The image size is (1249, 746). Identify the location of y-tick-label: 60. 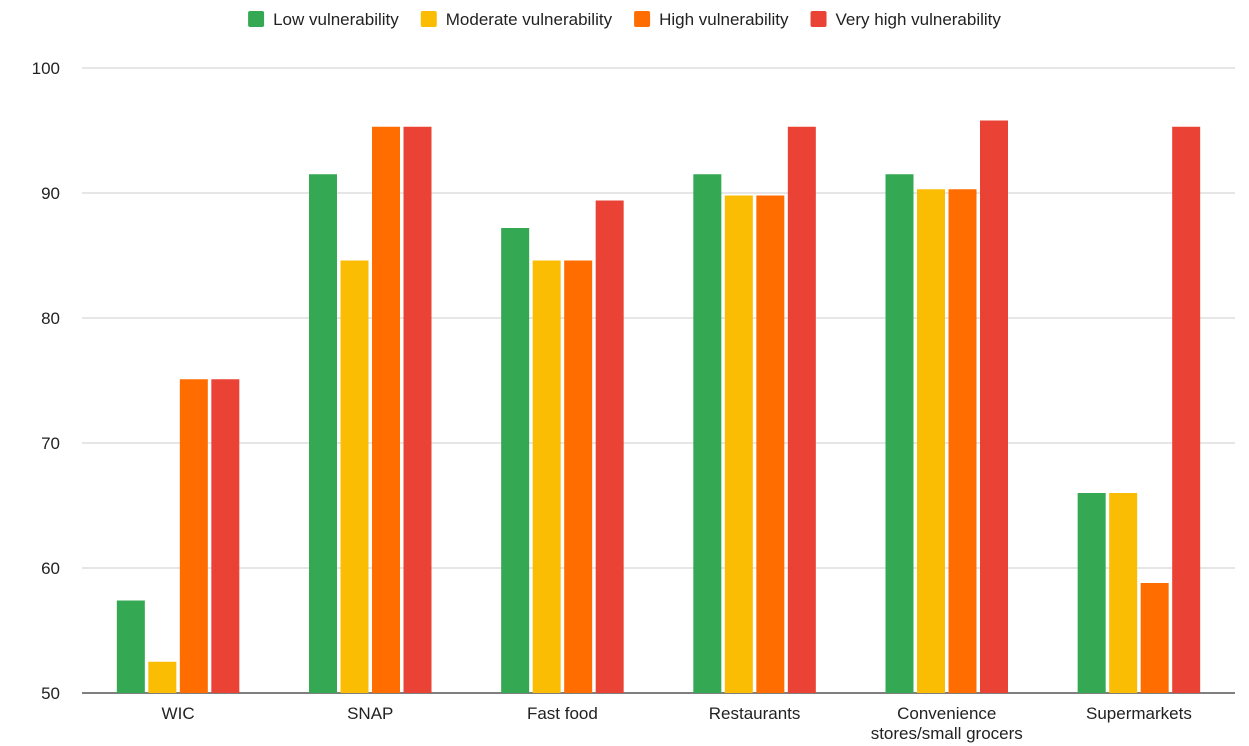
(50, 568).